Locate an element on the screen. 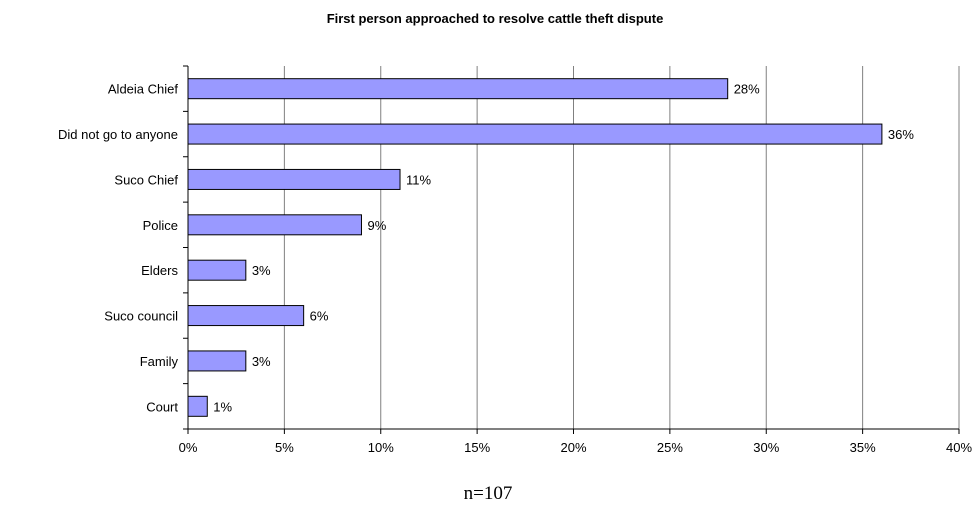 The width and height of the screenshot is (979, 527). bar-court is located at coordinates (197, 406).